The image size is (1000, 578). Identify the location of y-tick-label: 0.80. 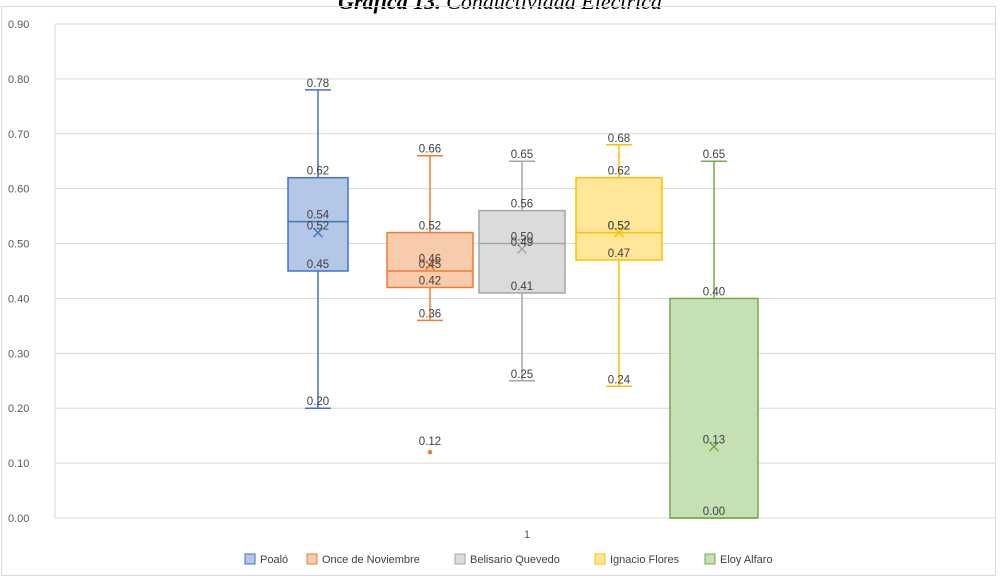
(18, 80).